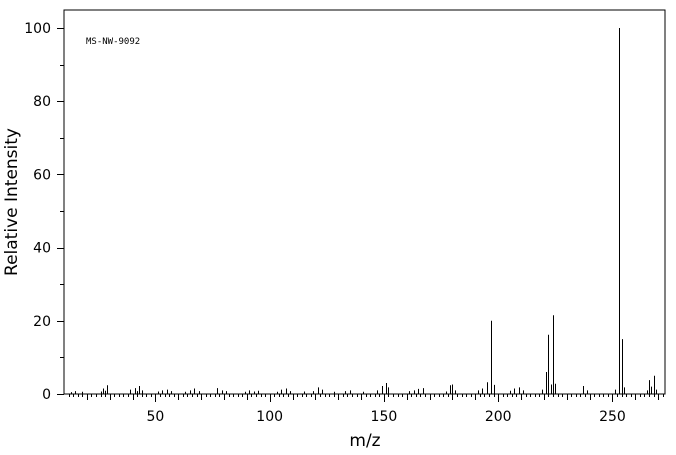 This screenshot has width=676, height=455. What do you see at coordinates (42, 322) in the screenshot?
I see `y-tick-label: 20` at bounding box center [42, 322].